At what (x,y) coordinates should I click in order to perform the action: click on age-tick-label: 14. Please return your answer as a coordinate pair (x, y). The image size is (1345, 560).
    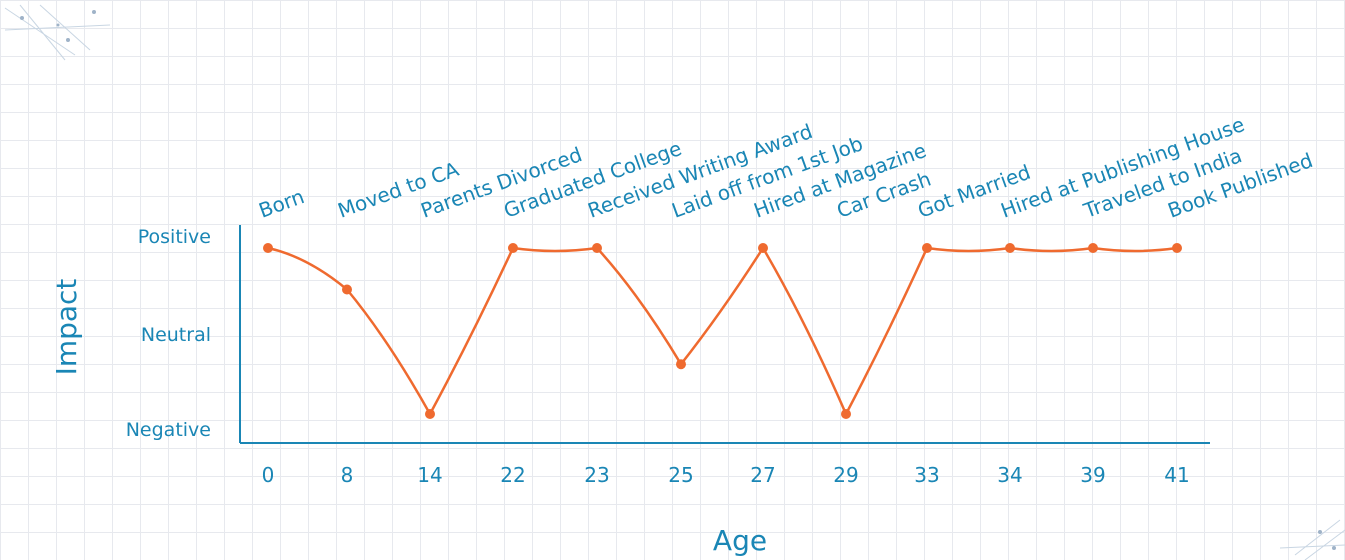
    Looking at the image, I should click on (429, 475).